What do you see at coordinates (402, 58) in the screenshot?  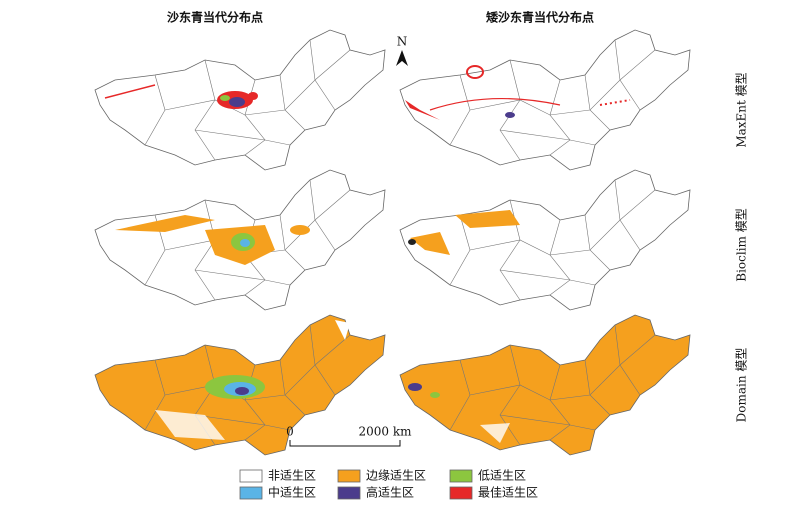 I see `north-arrow` at bounding box center [402, 58].